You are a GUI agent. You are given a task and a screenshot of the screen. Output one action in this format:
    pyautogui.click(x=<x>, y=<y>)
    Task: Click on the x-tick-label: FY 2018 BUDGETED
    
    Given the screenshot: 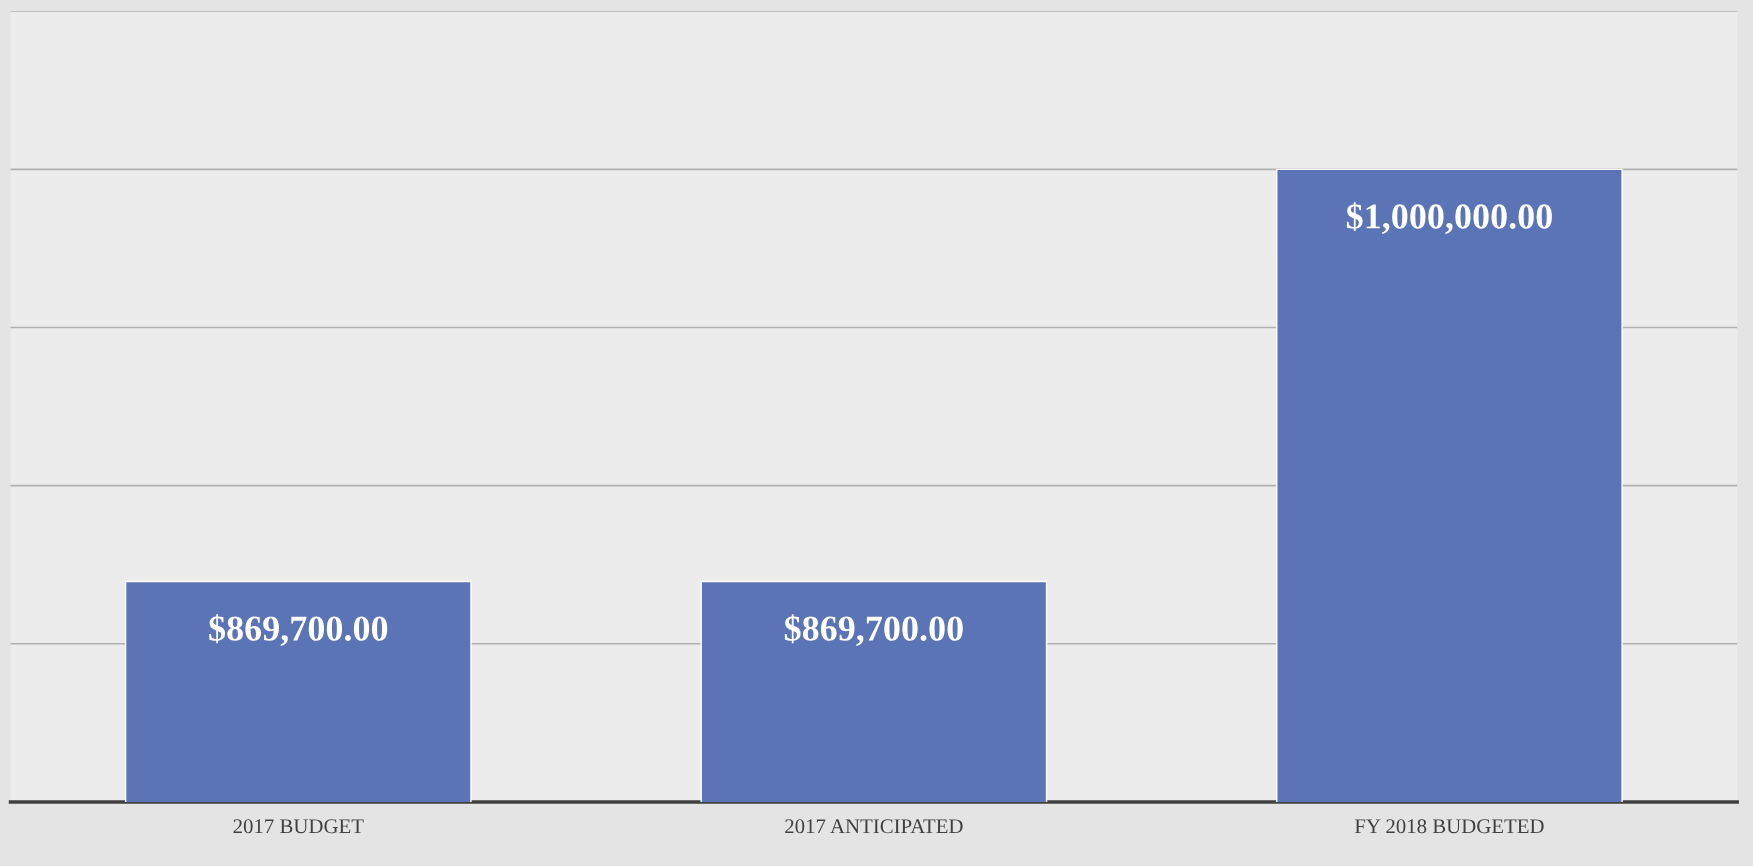 What is the action you would take?
    pyautogui.click(x=1449, y=826)
    